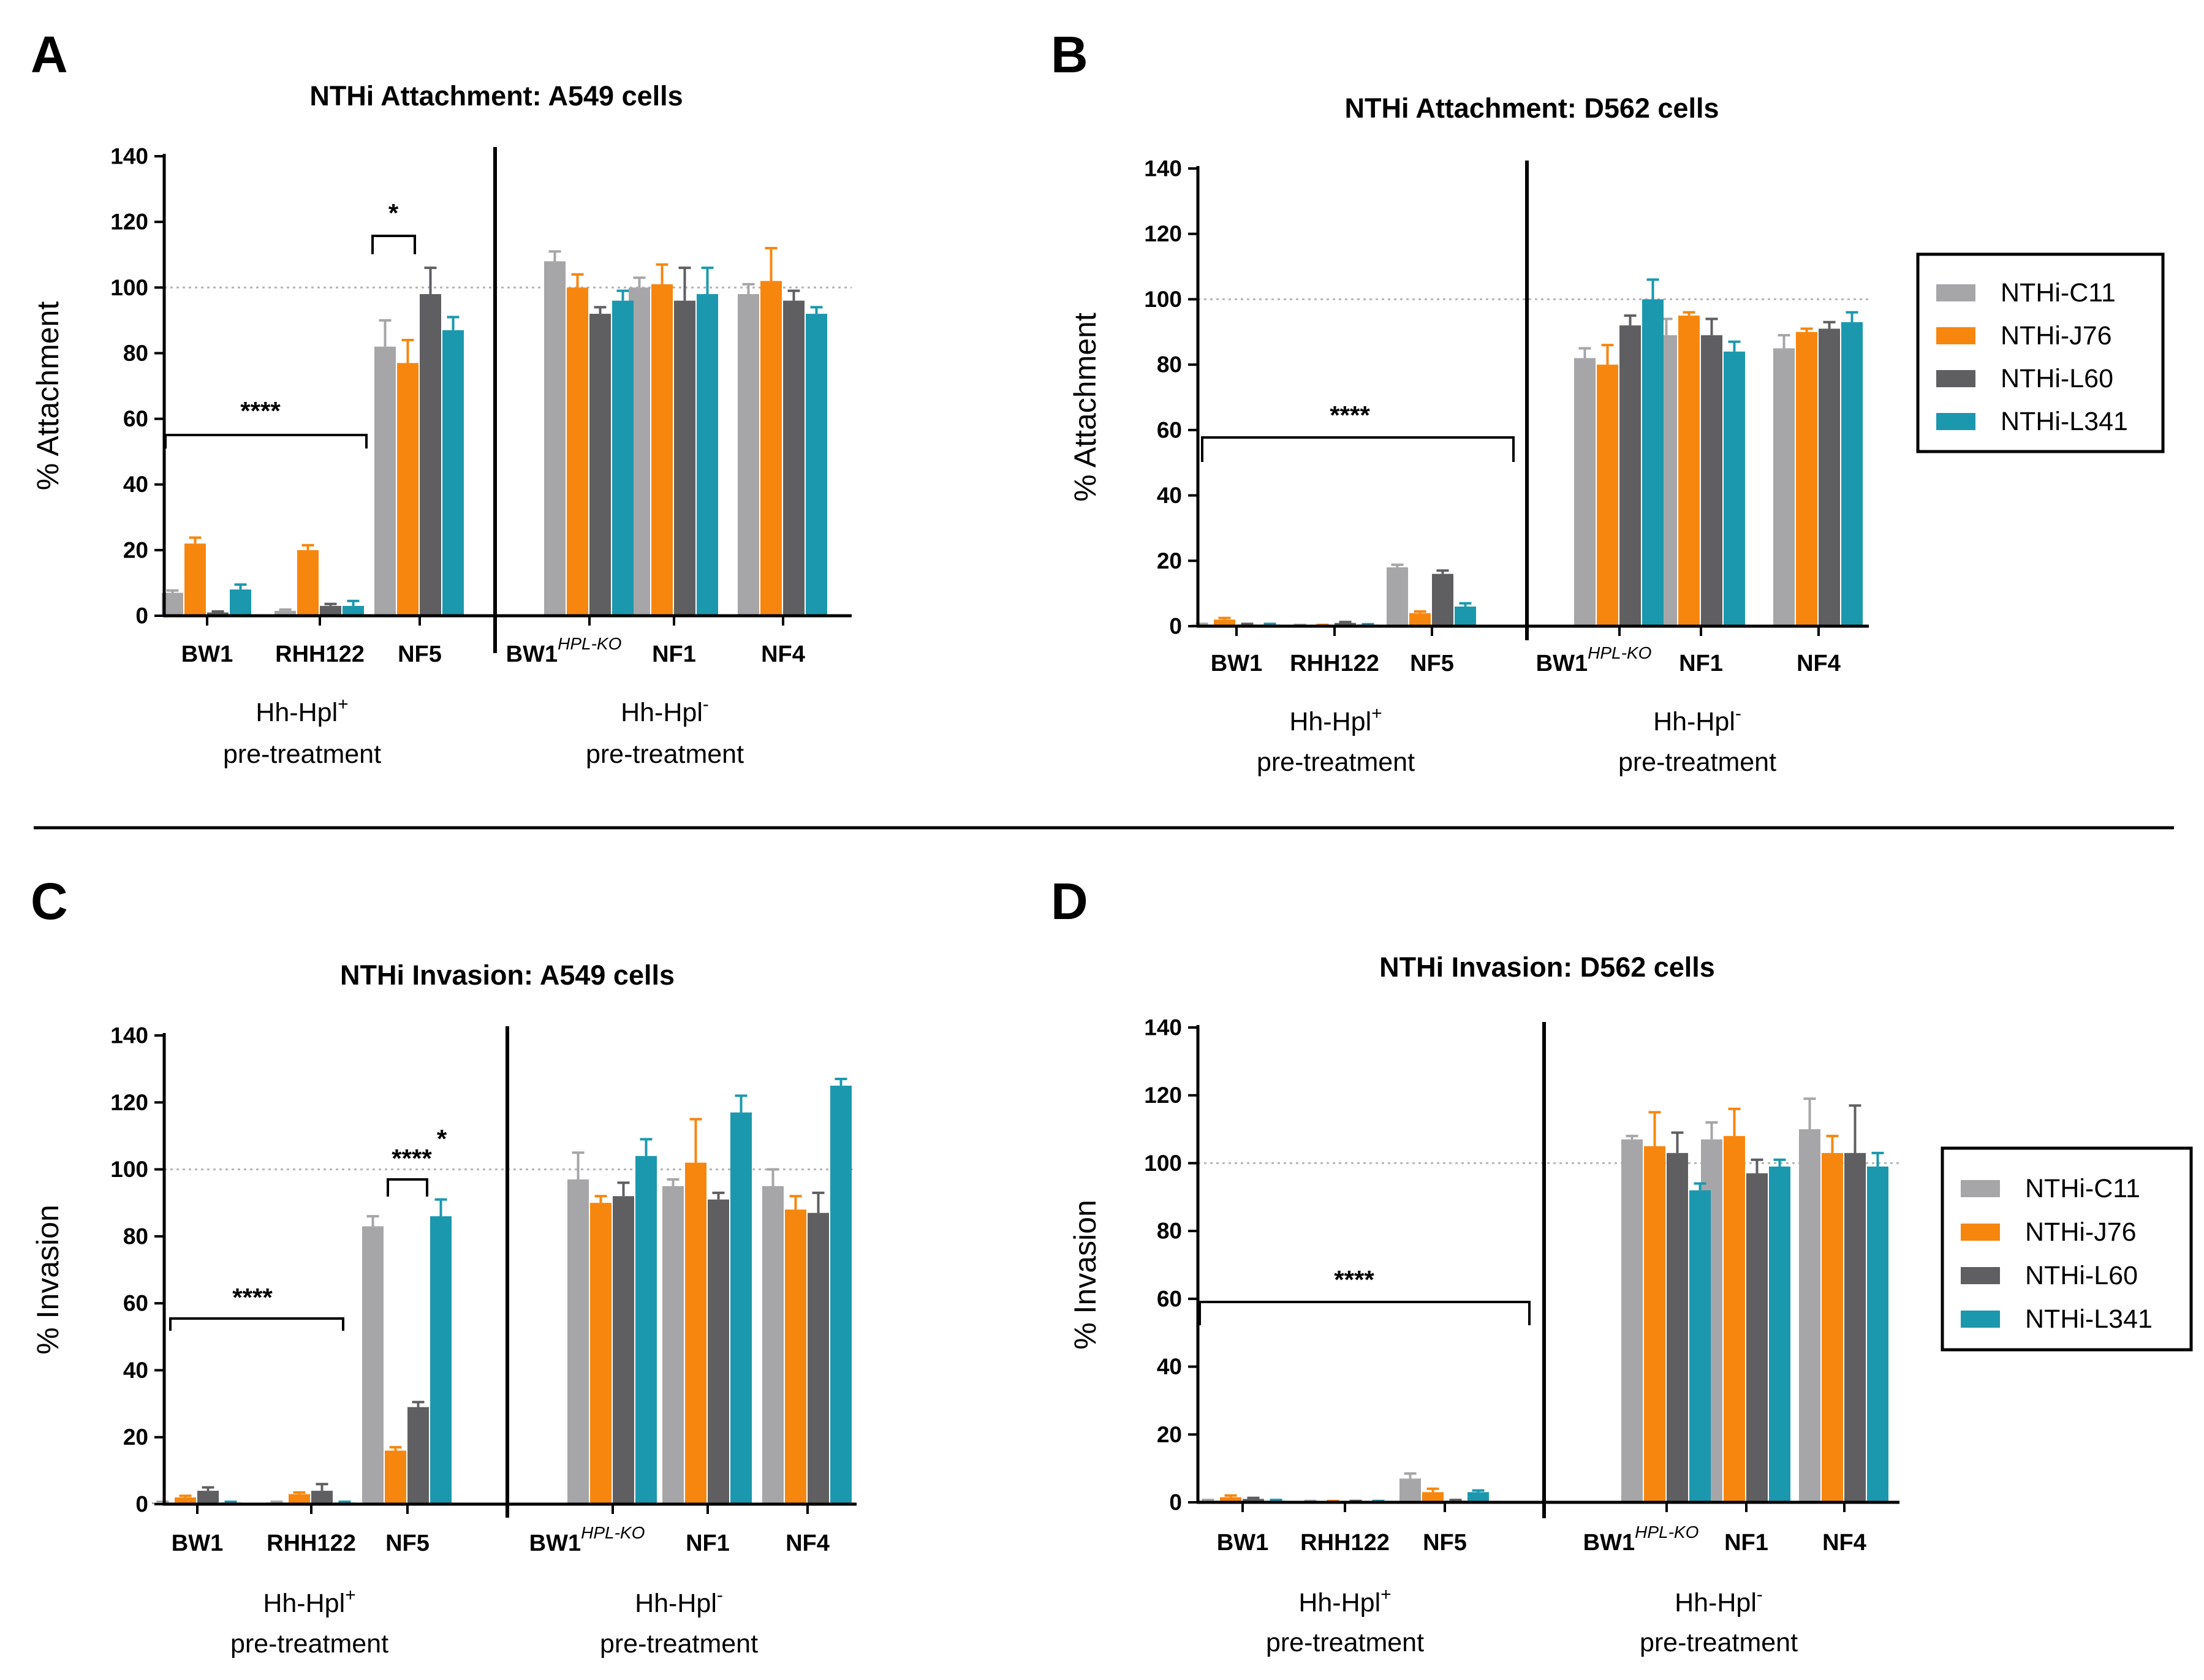 The height and width of the screenshot is (1680, 2204). Describe the element at coordinates (50, 54) in the screenshot. I see `panel-letter-a: A` at that location.